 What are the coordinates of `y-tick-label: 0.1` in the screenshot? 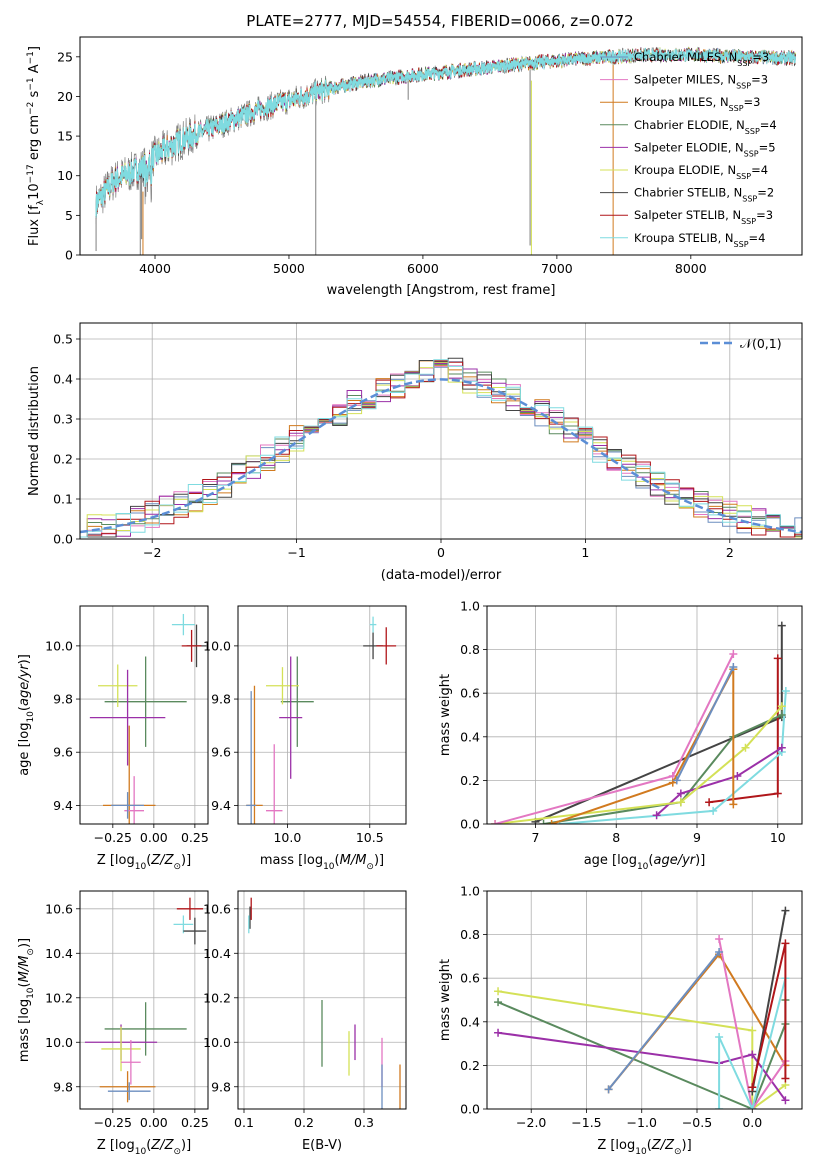 It's located at (63, 499).